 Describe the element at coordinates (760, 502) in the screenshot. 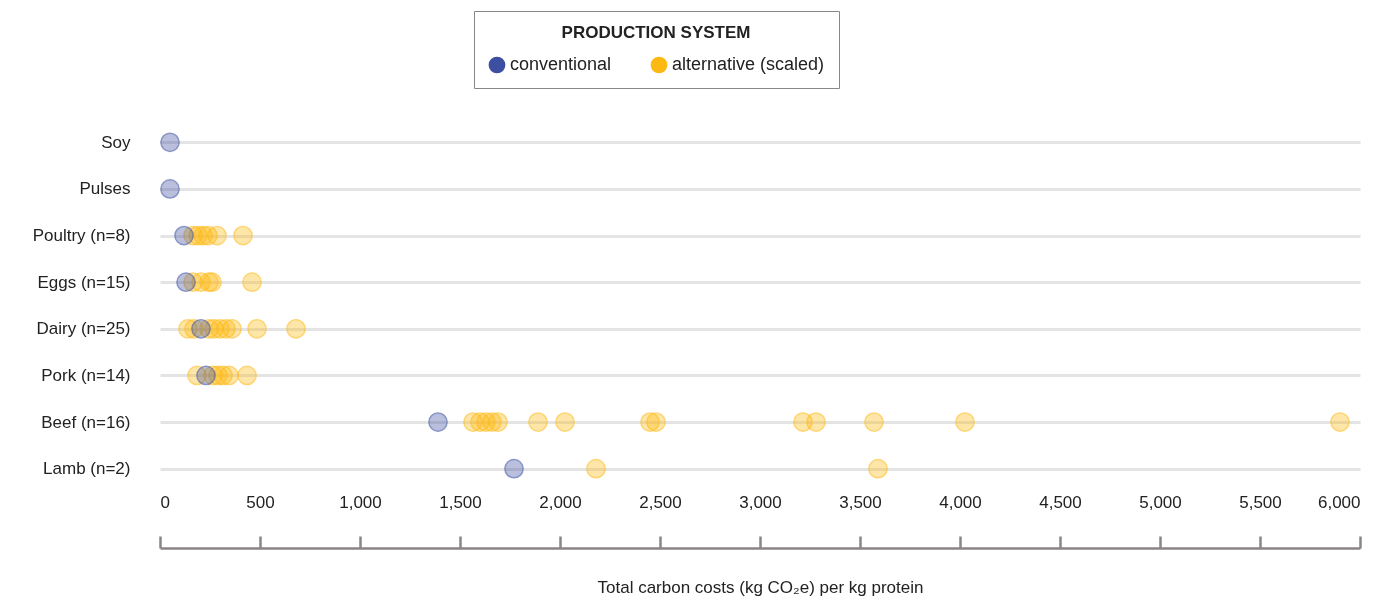

I see `x-tick-label: 3,000` at that location.